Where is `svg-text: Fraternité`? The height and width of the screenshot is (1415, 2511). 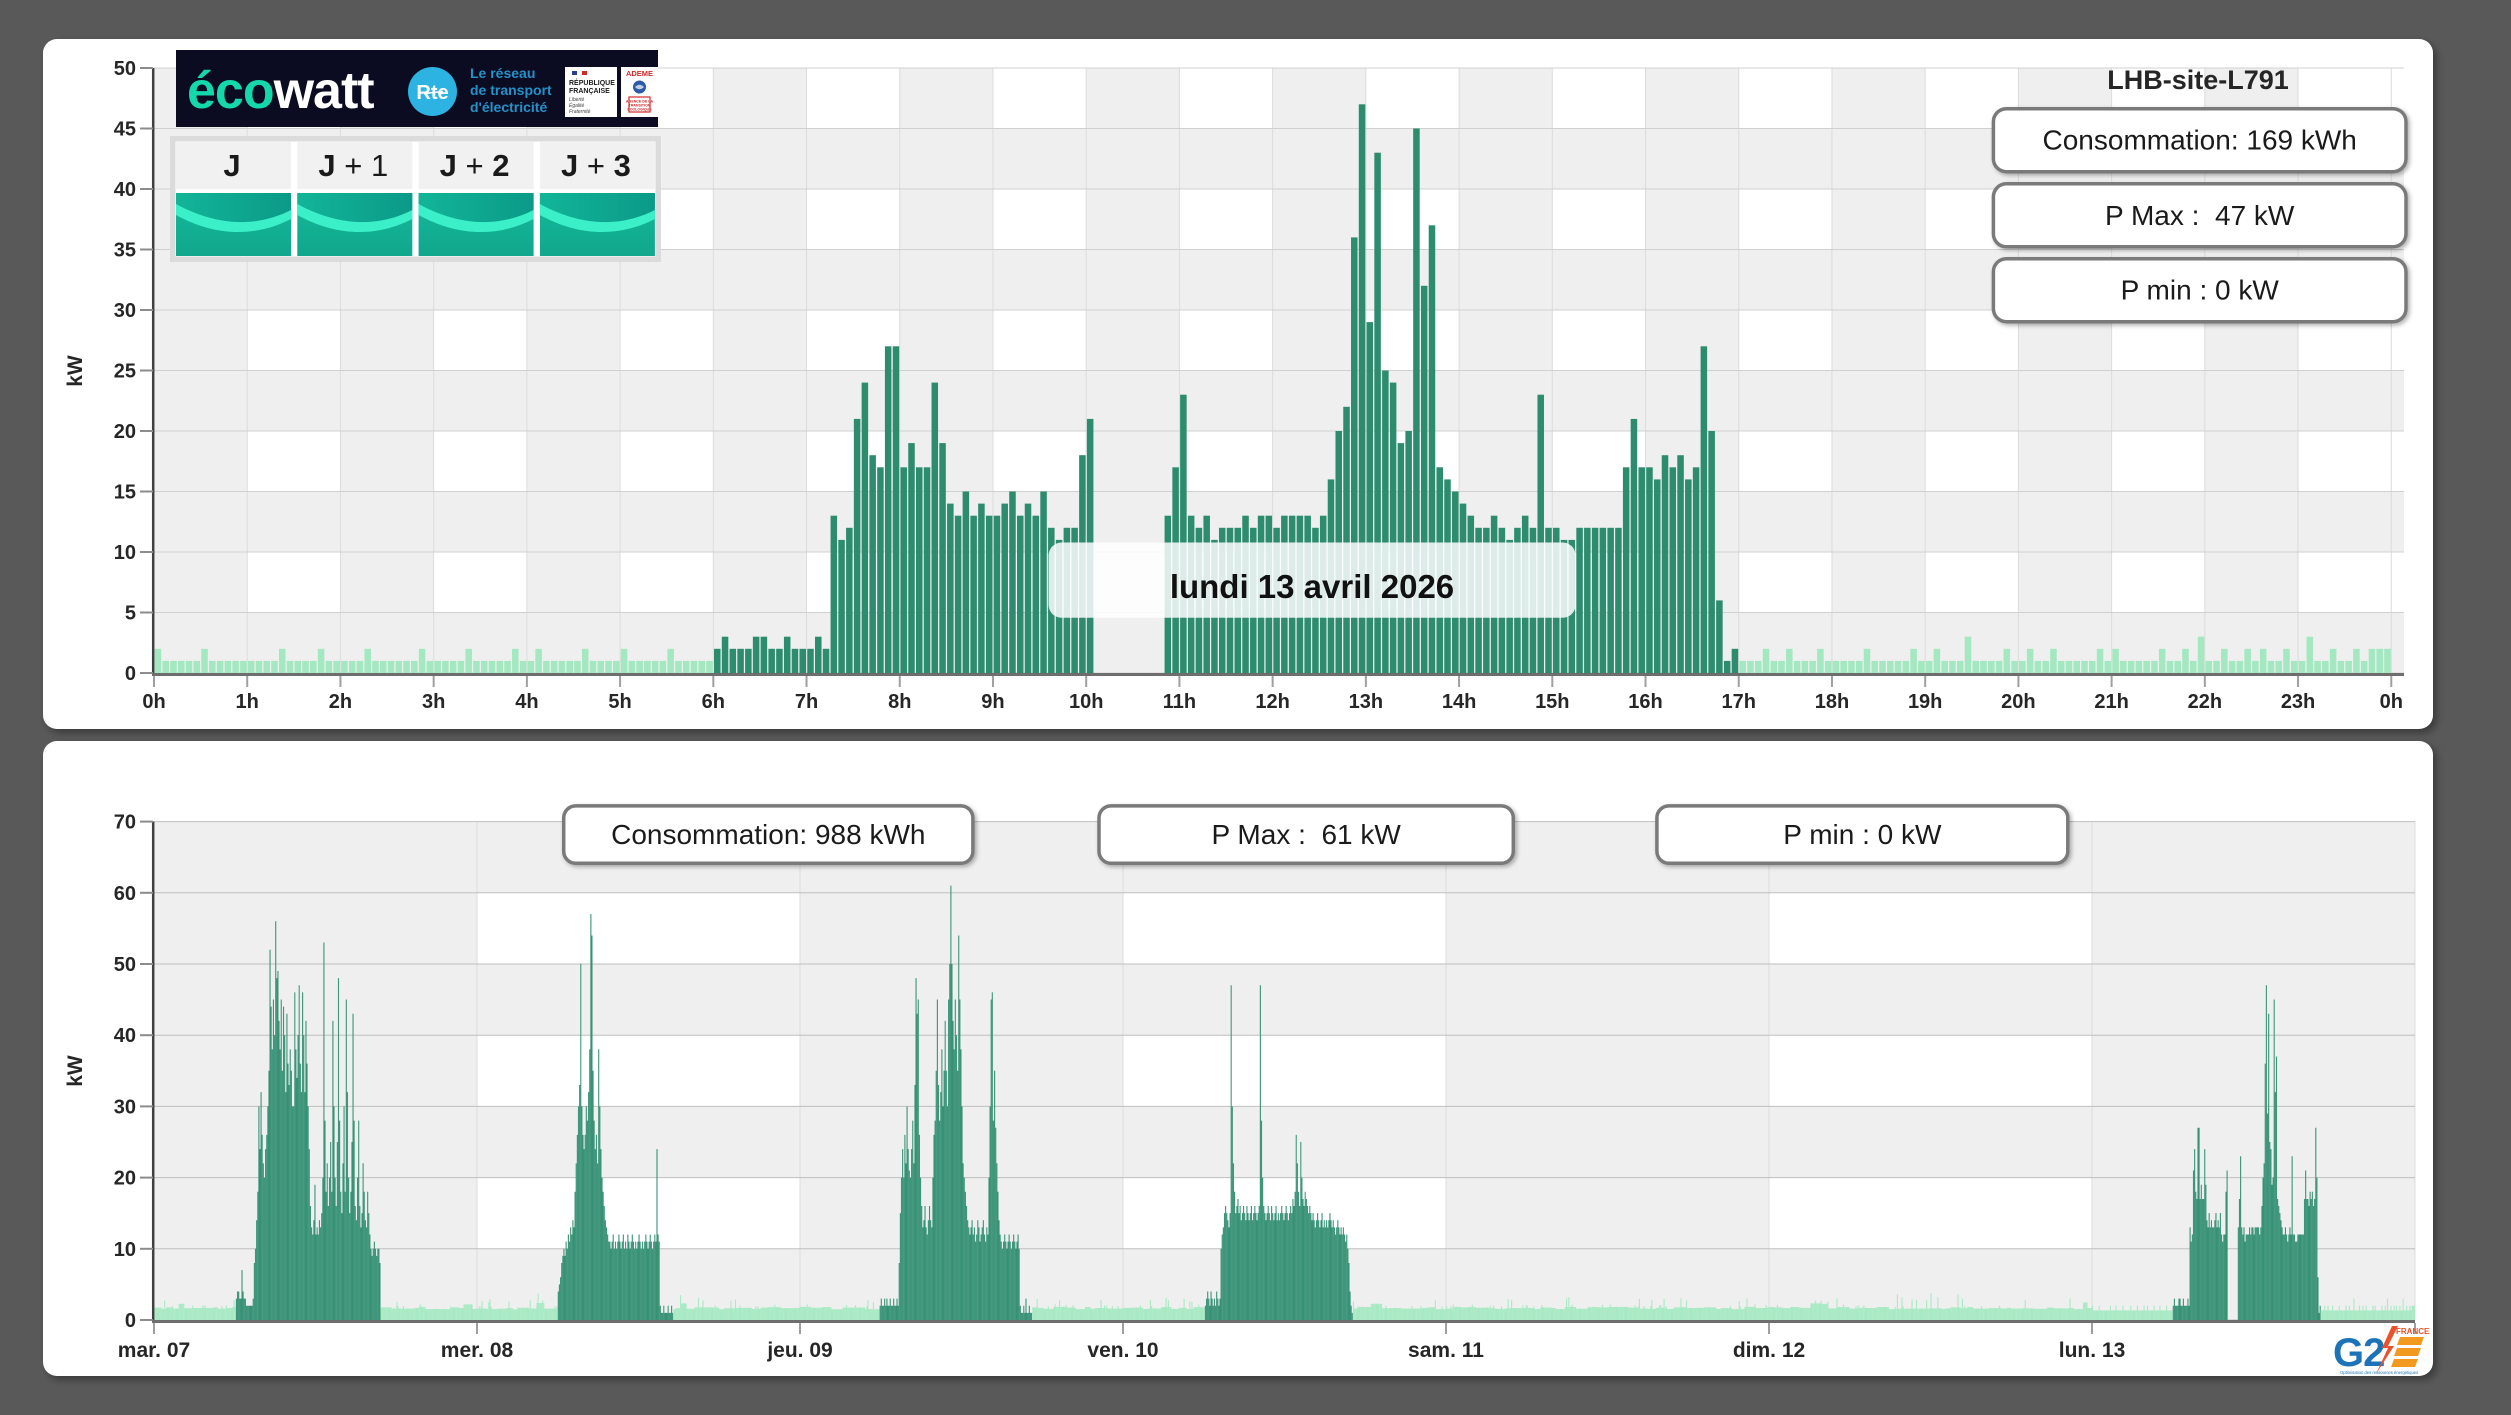
svg-text: Fraternité is located at coordinates (580, 112).